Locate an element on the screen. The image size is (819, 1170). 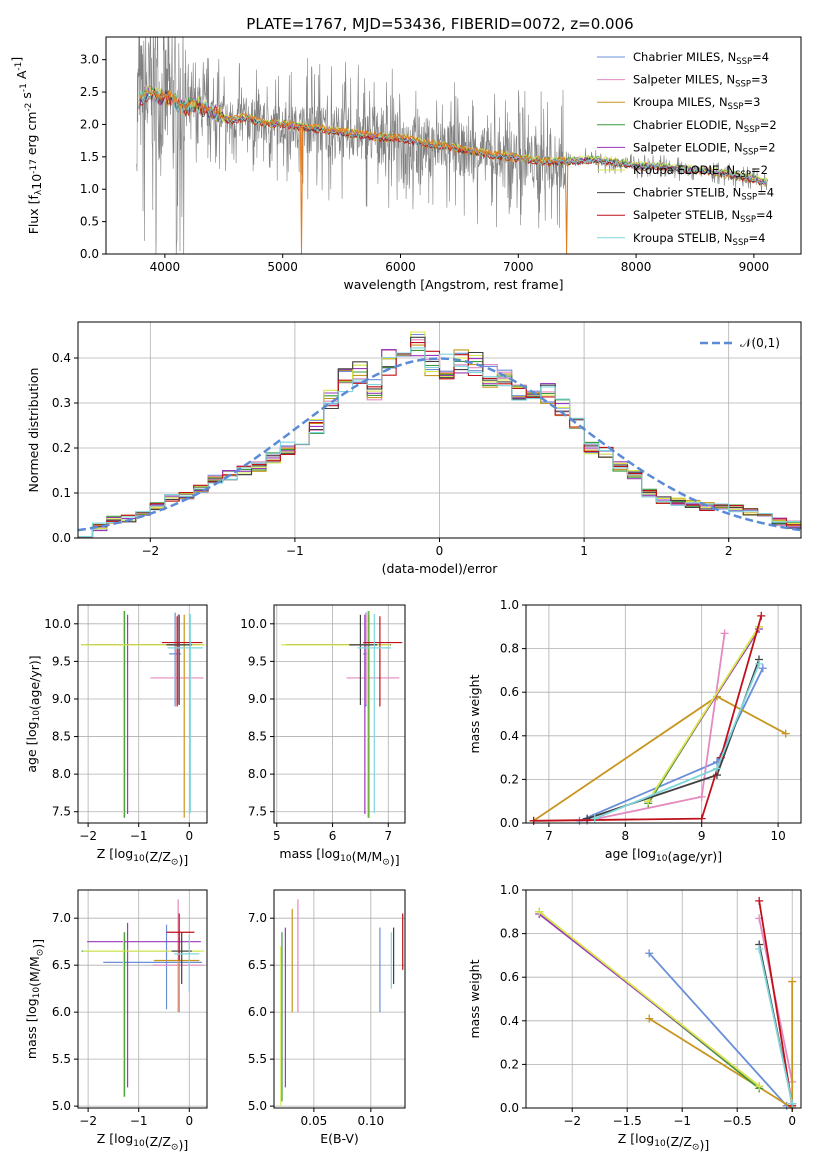
legend-label: Chabrier STELIB, NSSP=4 is located at coordinates (703, 194).